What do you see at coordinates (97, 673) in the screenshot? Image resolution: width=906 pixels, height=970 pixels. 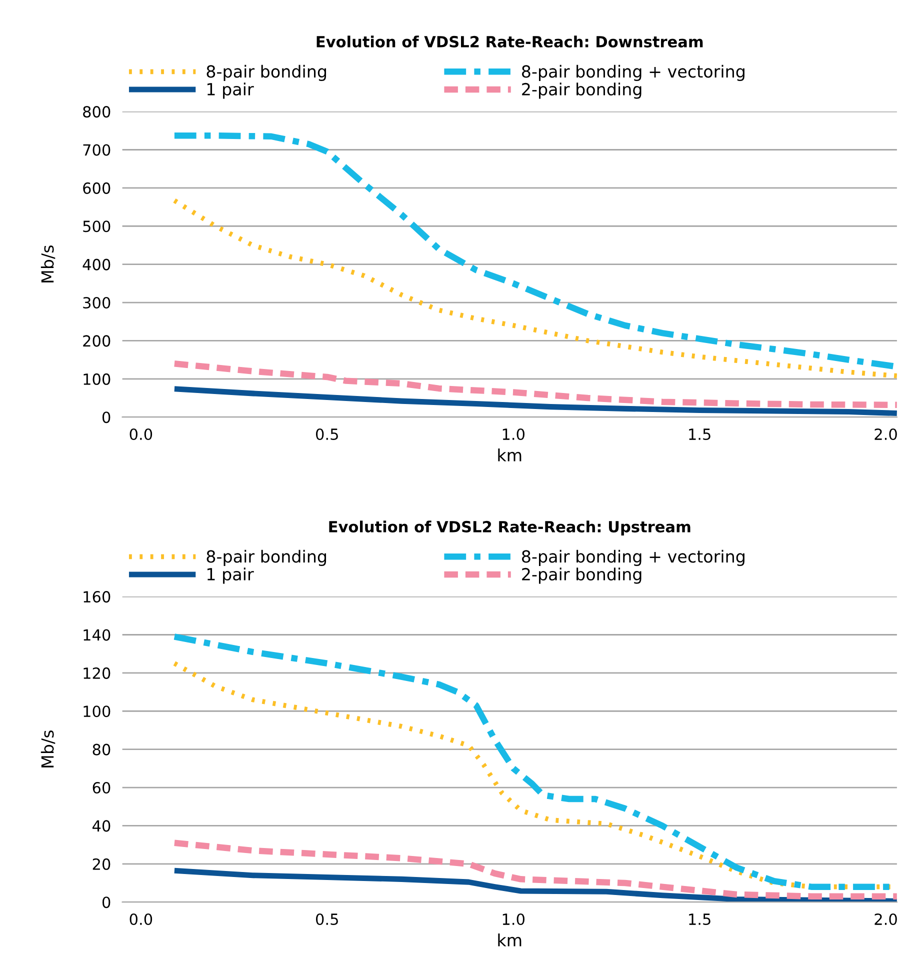 I see `y-tick-label: 120` at bounding box center [97, 673].